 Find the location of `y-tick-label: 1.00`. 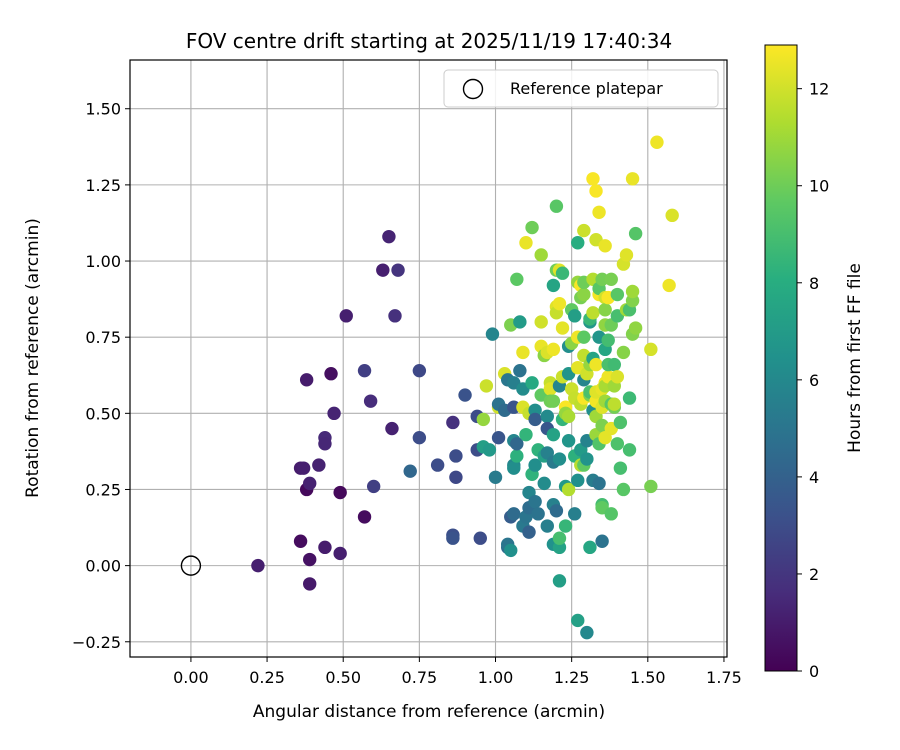

y-tick-label: 1.00 is located at coordinates (103, 261).